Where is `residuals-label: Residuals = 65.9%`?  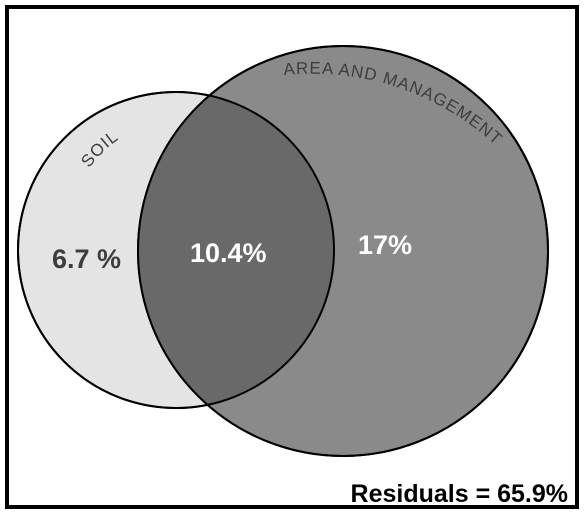
residuals-label: Residuals = 65.9% is located at coordinates (459, 494).